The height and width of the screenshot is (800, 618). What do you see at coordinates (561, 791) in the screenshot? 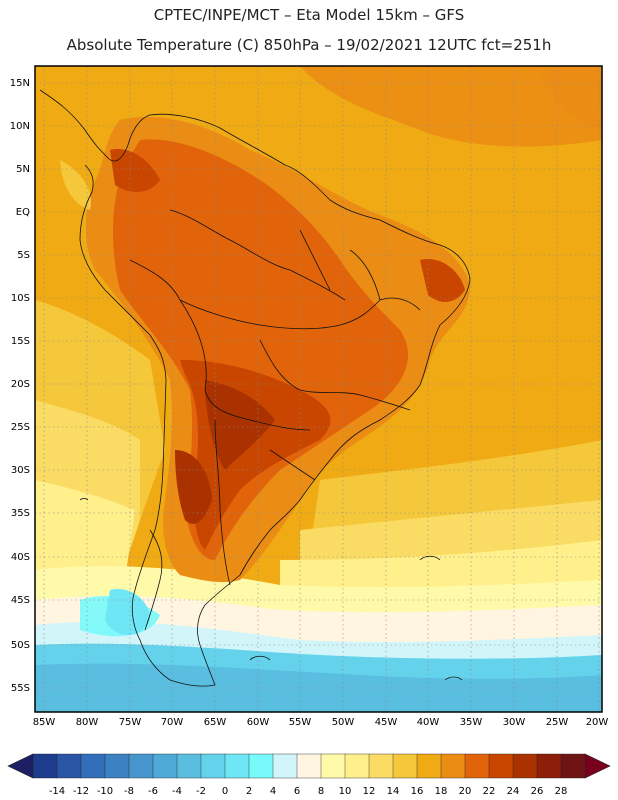
I see `colorbar-label: 28` at bounding box center [561, 791].